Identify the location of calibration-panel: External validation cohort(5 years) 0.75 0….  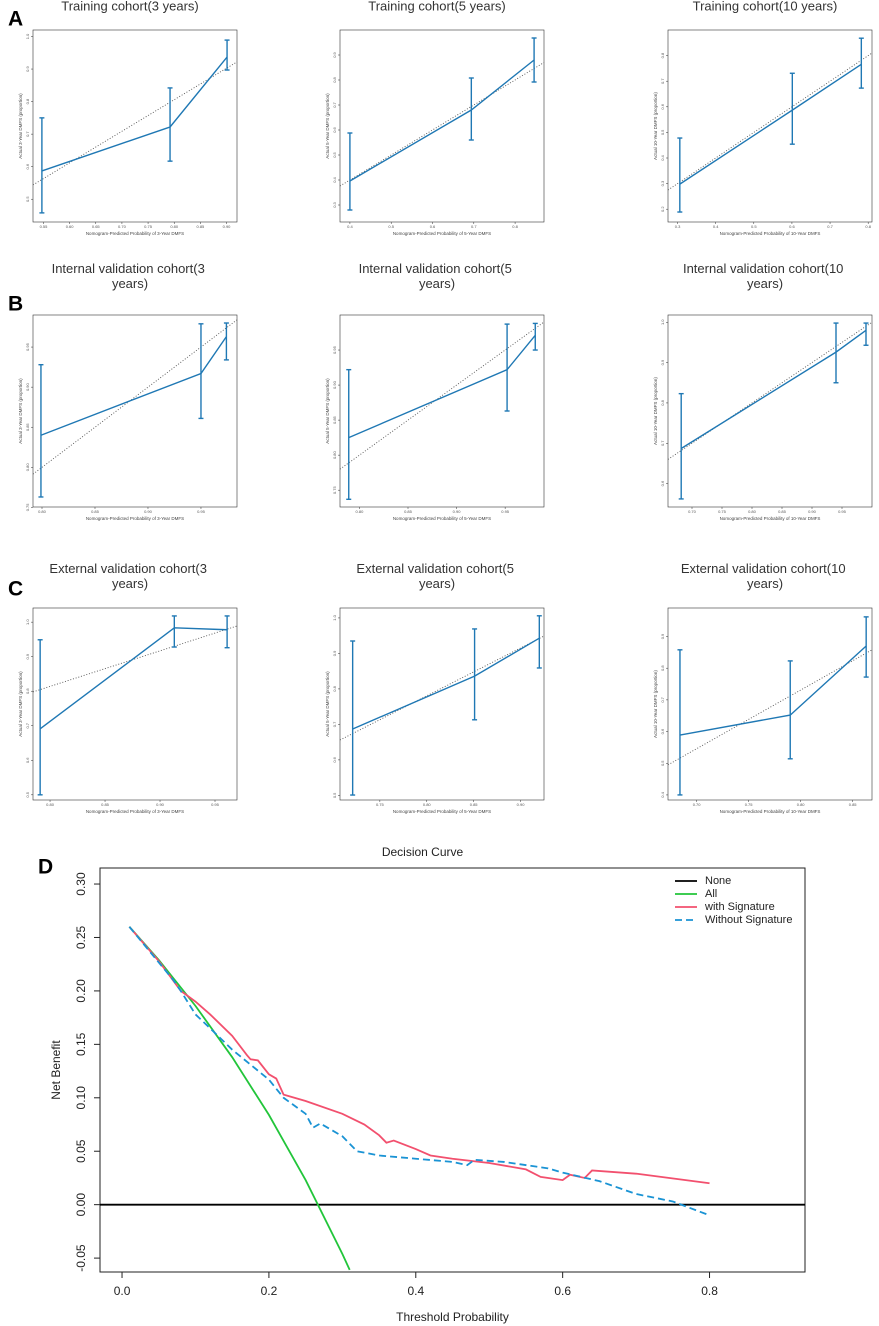
(435, 687).